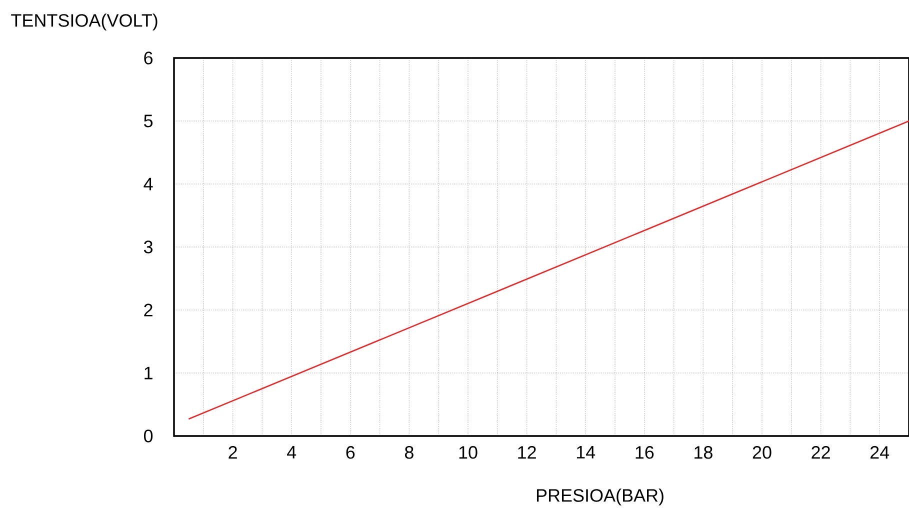  I want to click on y-axis-title: TENTSIOA(VOLT), so click(84, 22).